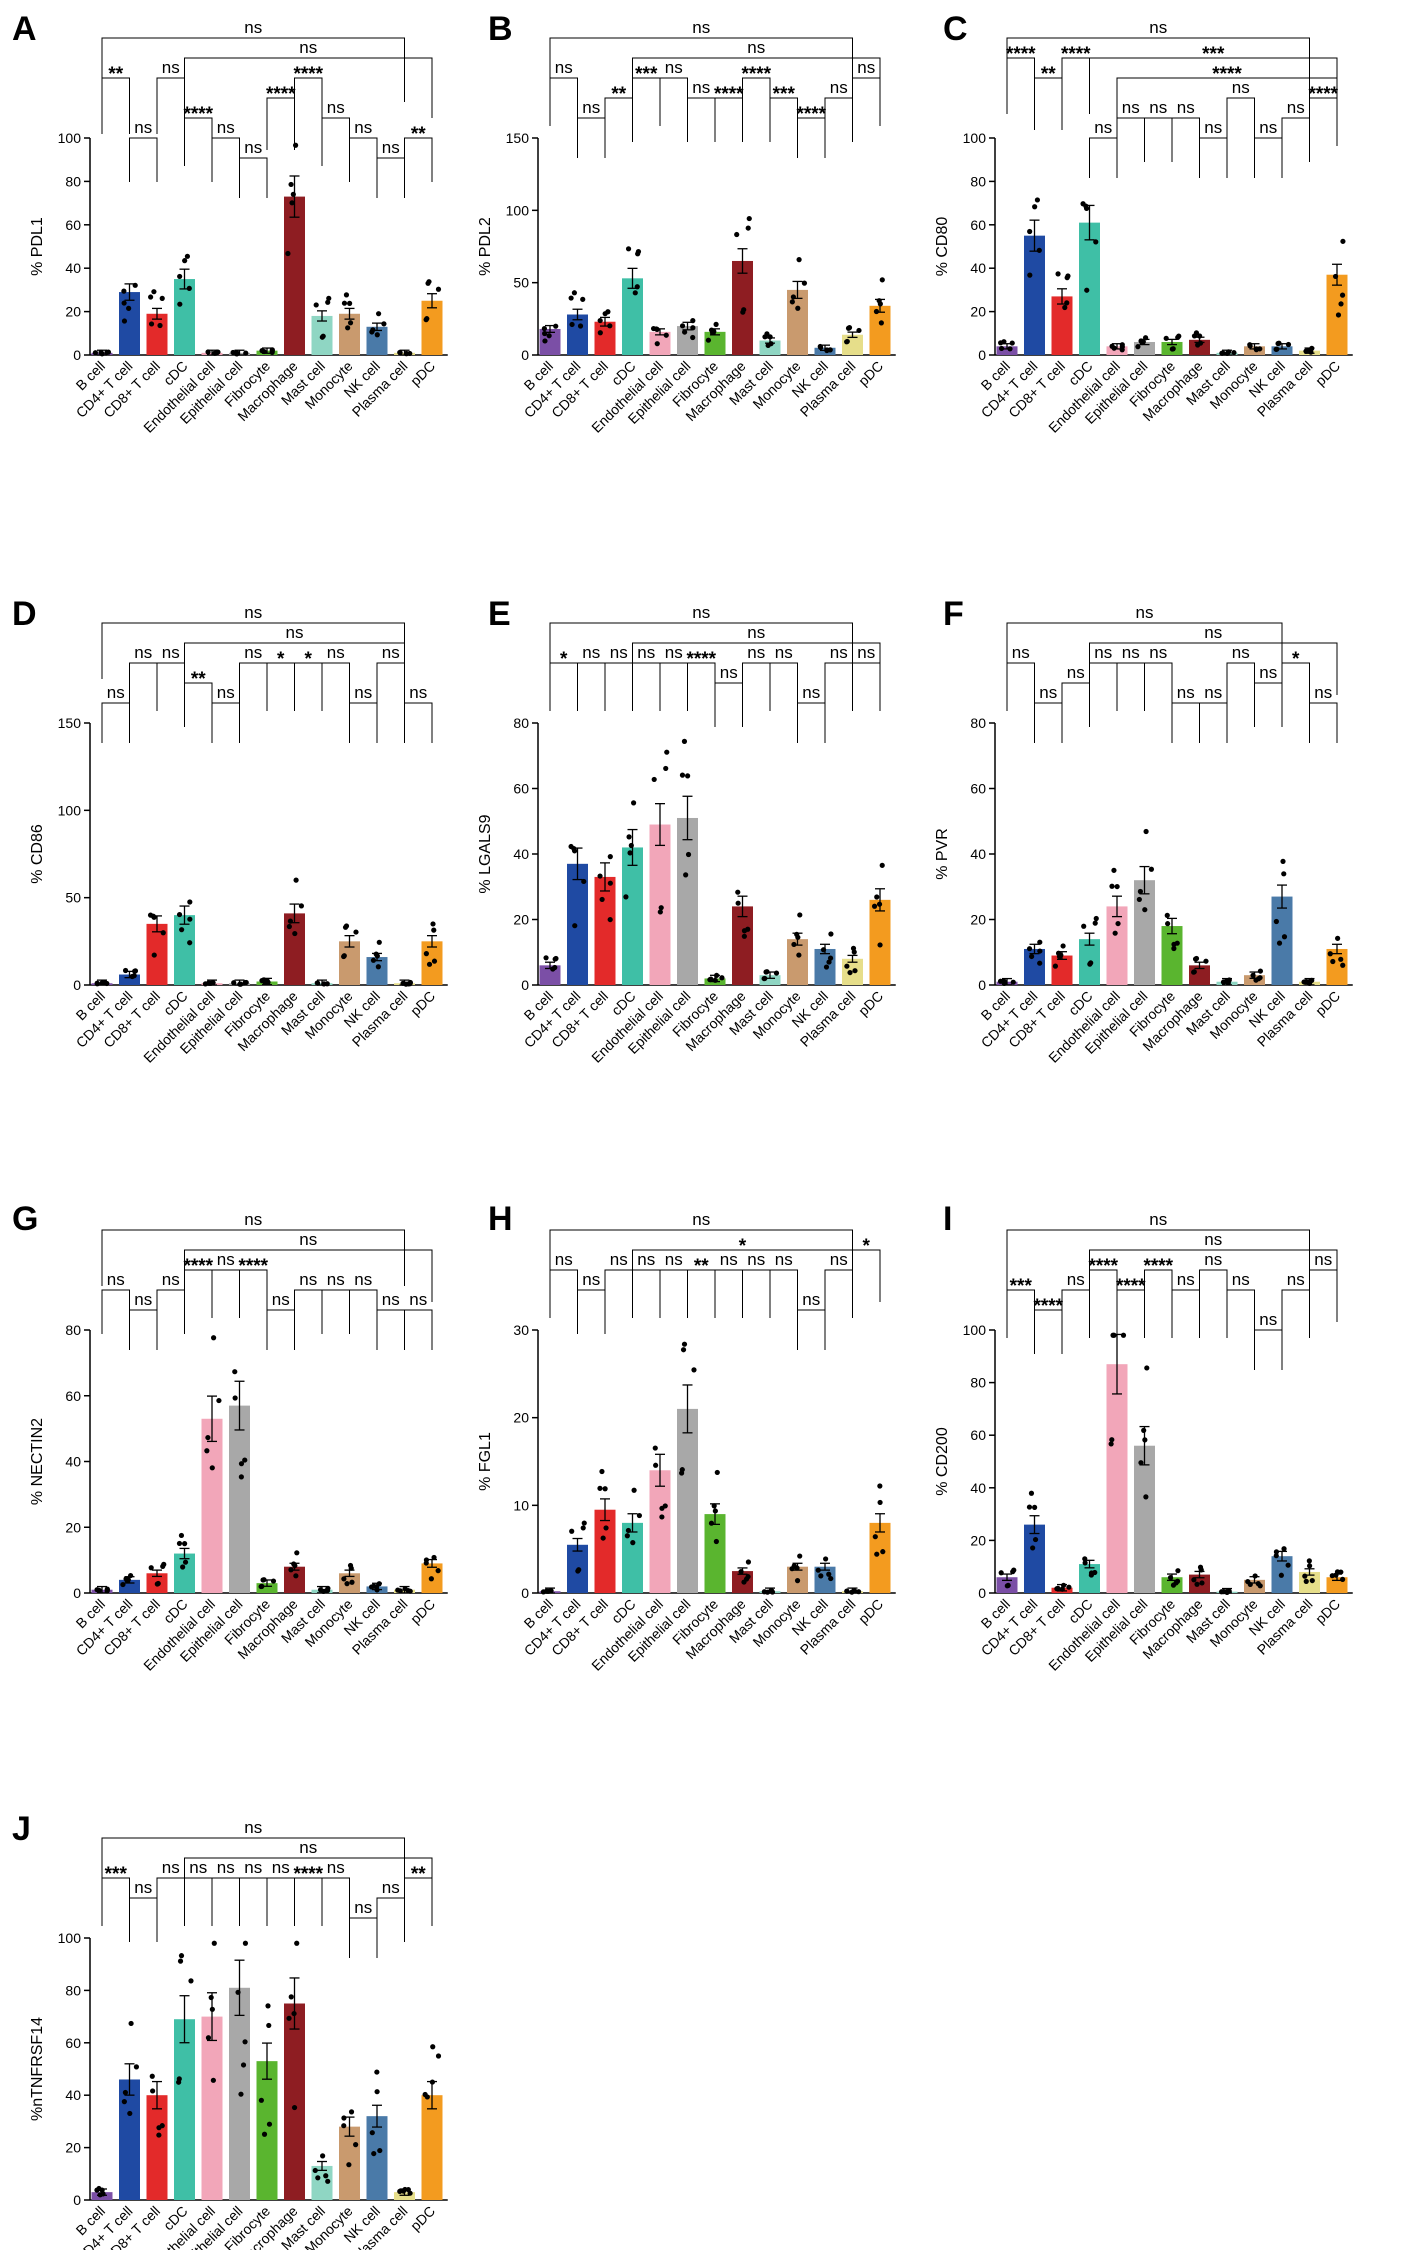 This screenshot has height=2250, width=1411. I want to click on y-tick-label: 80, so click(73, 181).